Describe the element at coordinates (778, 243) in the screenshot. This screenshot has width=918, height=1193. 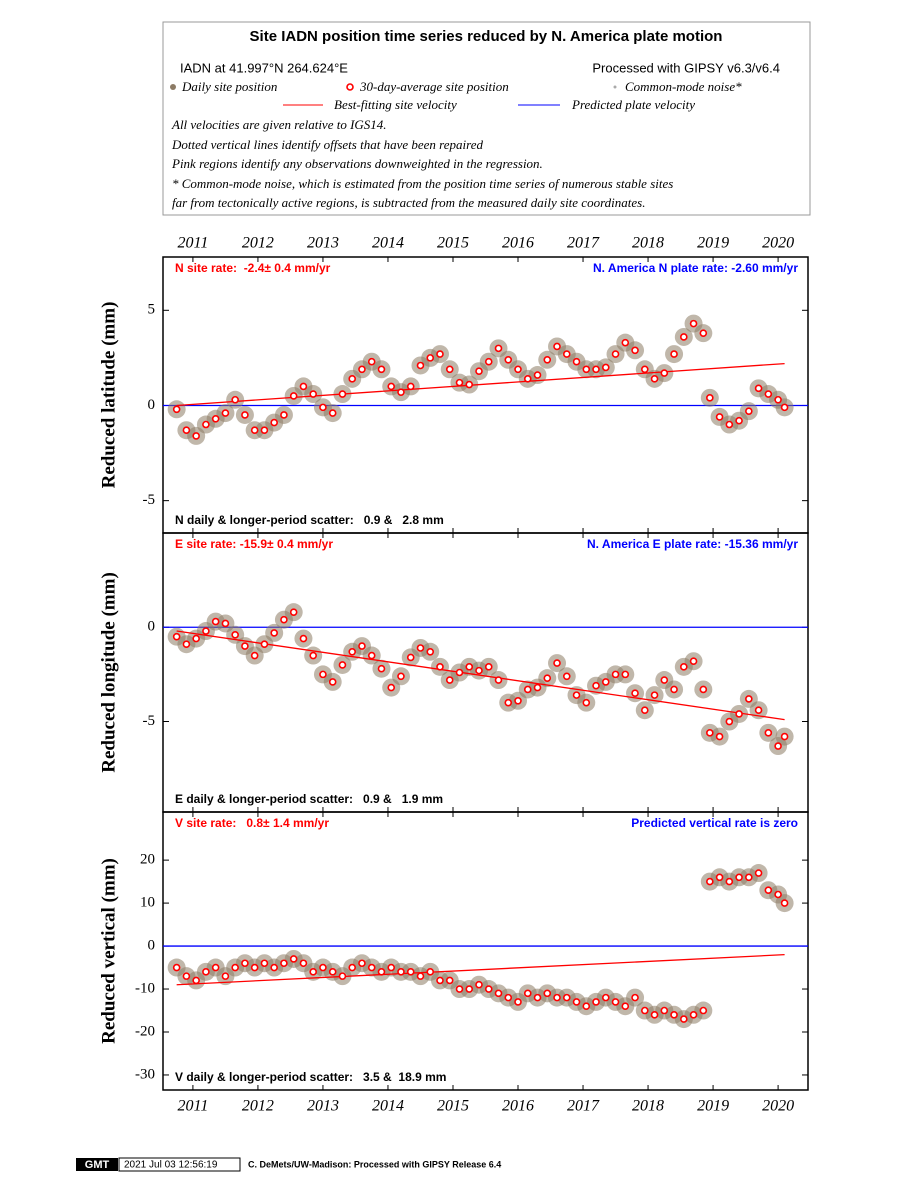
I see `x-tick-label: 2020` at that location.